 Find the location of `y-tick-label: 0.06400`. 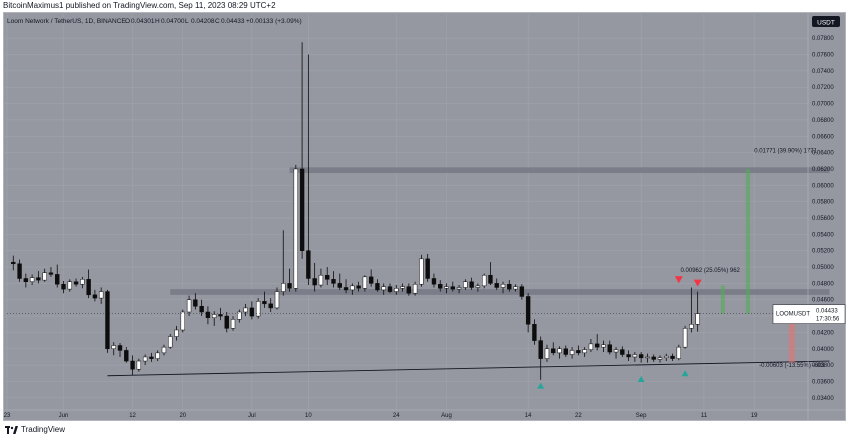

y-tick-label: 0.06400 is located at coordinates (823, 154).